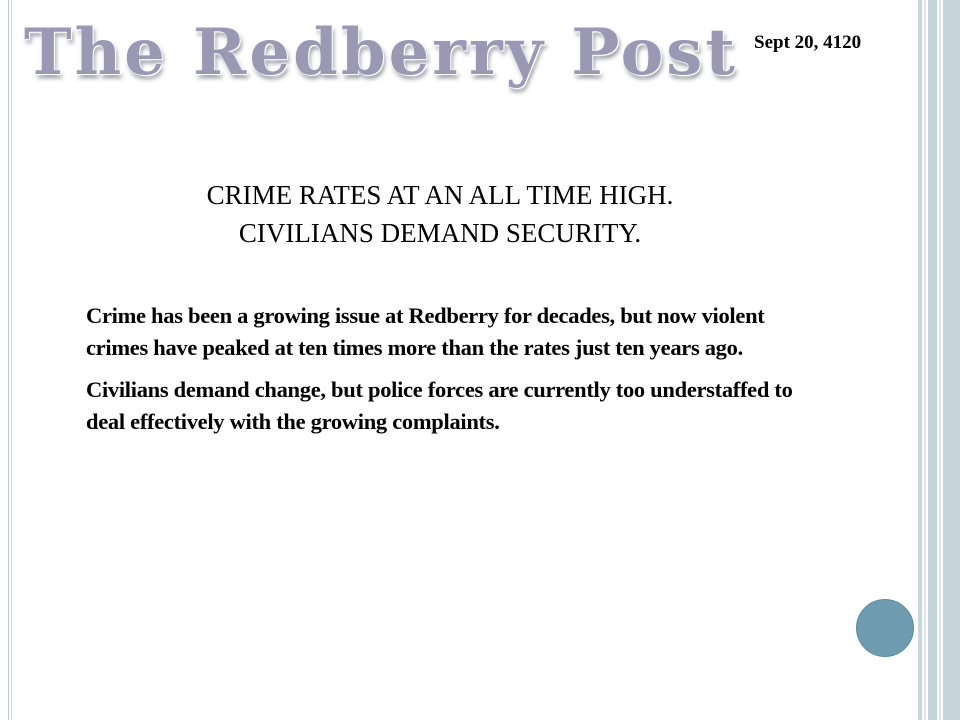  Describe the element at coordinates (808, 42) in the screenshot. I see `issue-date: Sept 20, 4120` at that location.